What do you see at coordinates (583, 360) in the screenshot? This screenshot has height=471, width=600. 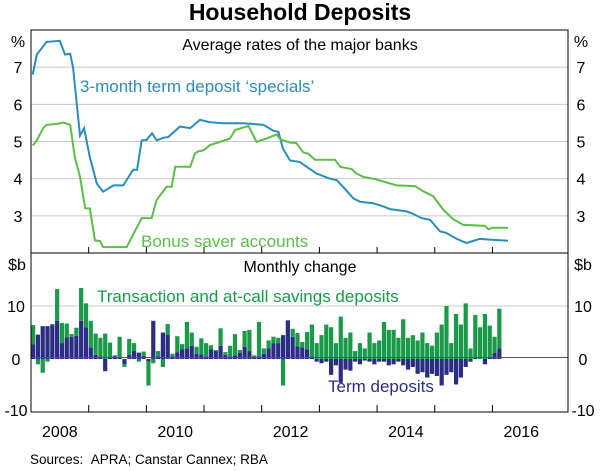 I see `y-tick-label-right: 0` at bounding box center [583, 360].